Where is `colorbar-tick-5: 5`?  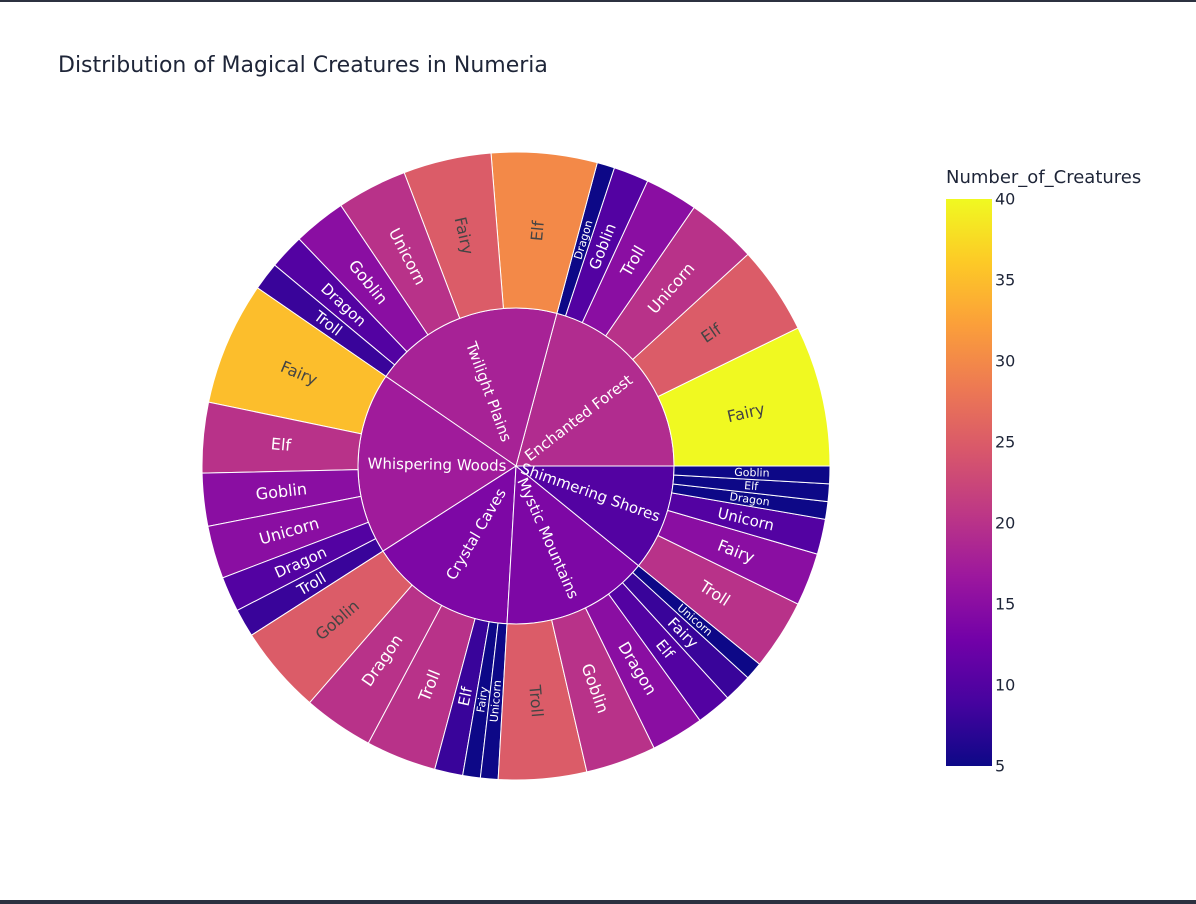
colorbar-tick-5: 5 is located at coordinates (1000, 766).